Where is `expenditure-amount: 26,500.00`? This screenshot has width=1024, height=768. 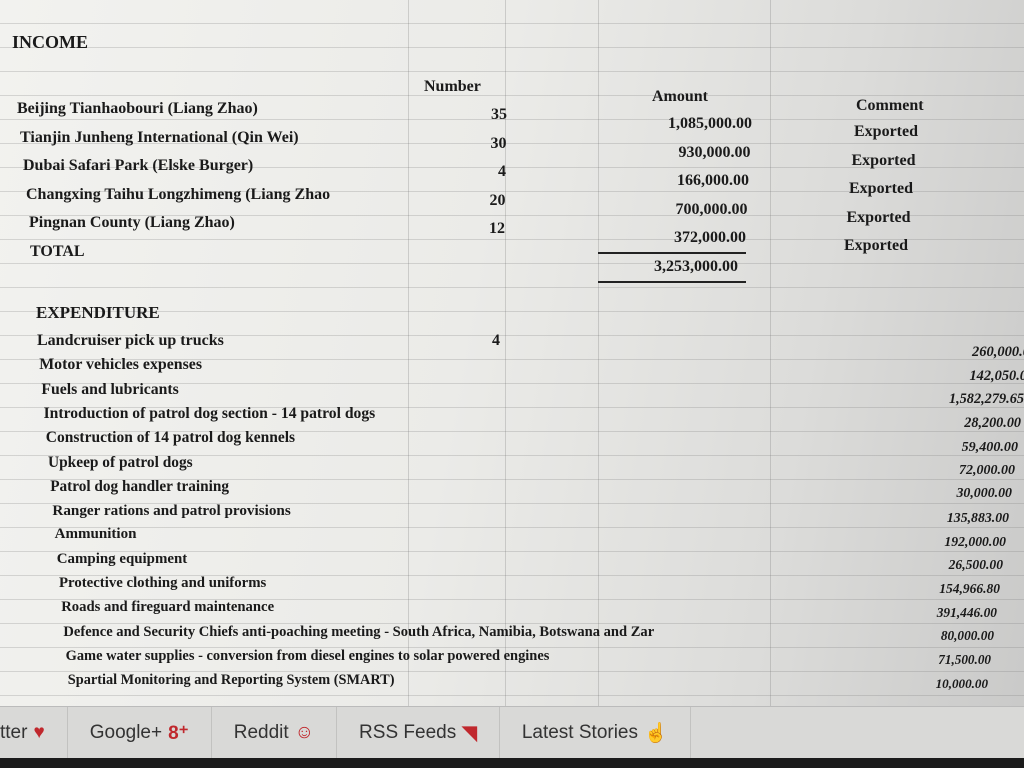
expenditure-amount: 26,500.00 is located at coordinates (975, 565).